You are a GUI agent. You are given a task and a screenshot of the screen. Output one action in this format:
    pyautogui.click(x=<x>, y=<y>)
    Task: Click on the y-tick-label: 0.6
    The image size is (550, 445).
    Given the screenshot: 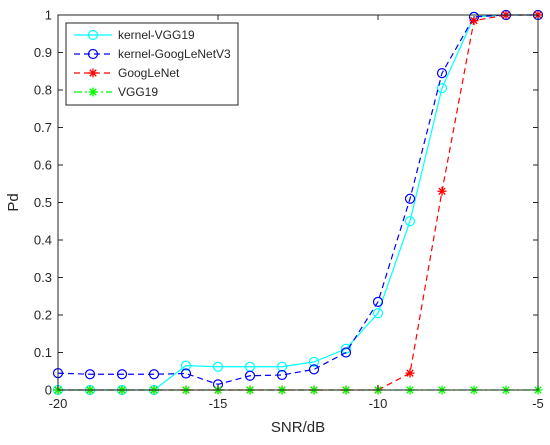 What is the action you would take?
    pyautogui.click(x=43, y=165)
    